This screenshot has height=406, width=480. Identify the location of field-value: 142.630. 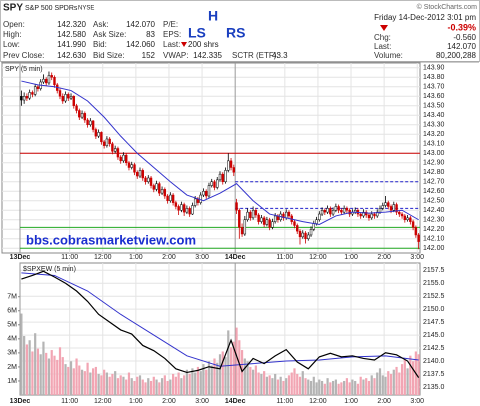
(71, 55).